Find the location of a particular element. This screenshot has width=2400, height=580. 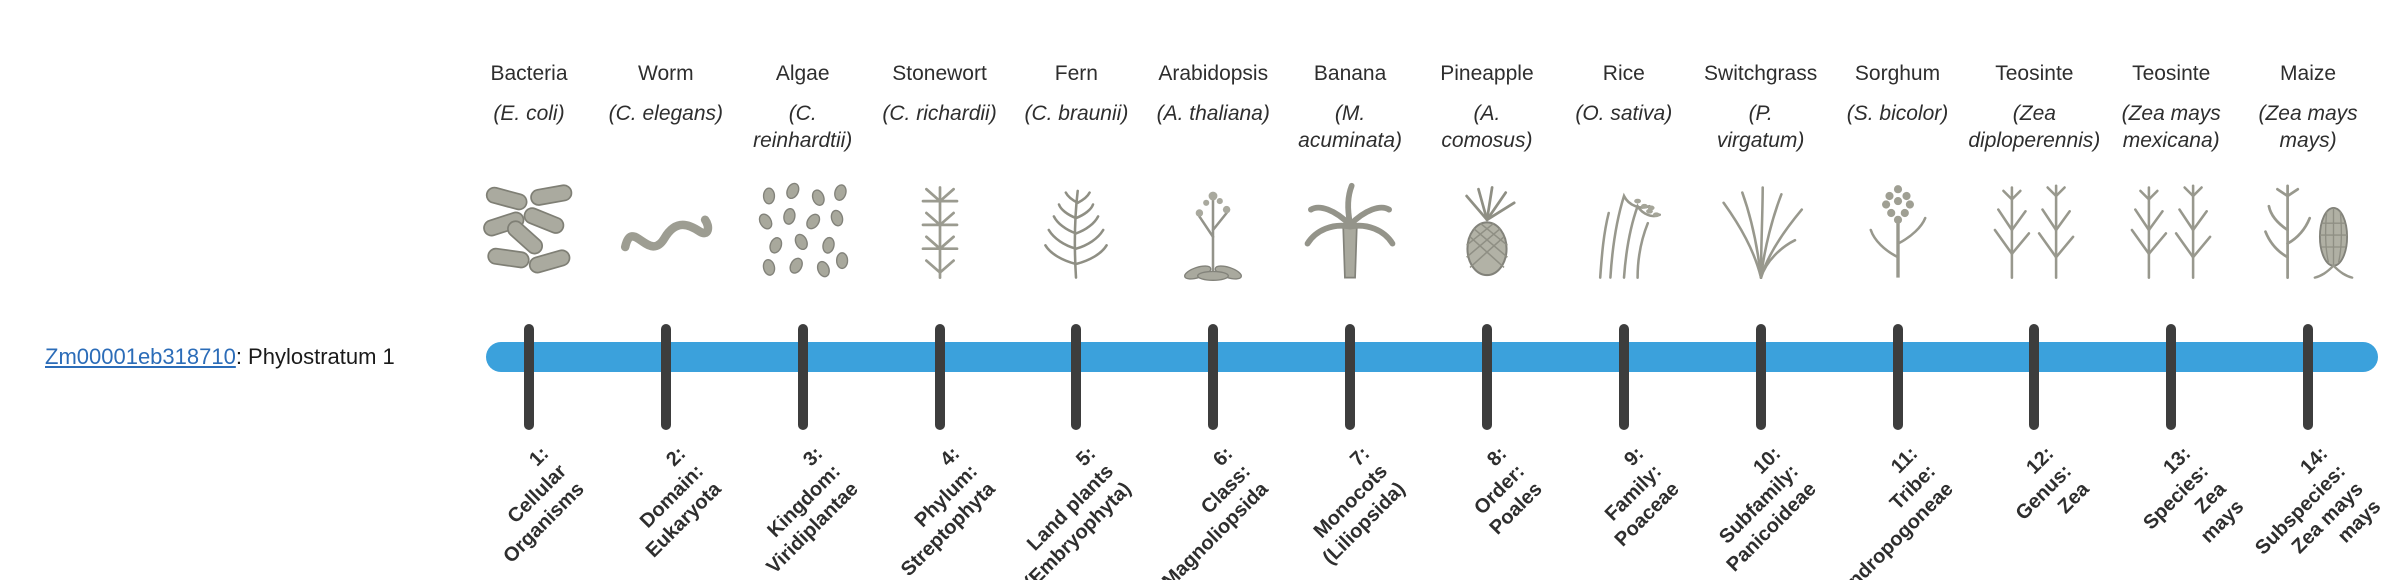

organism-sci-name: (C. richardii) is located at coordinates (939, 113).